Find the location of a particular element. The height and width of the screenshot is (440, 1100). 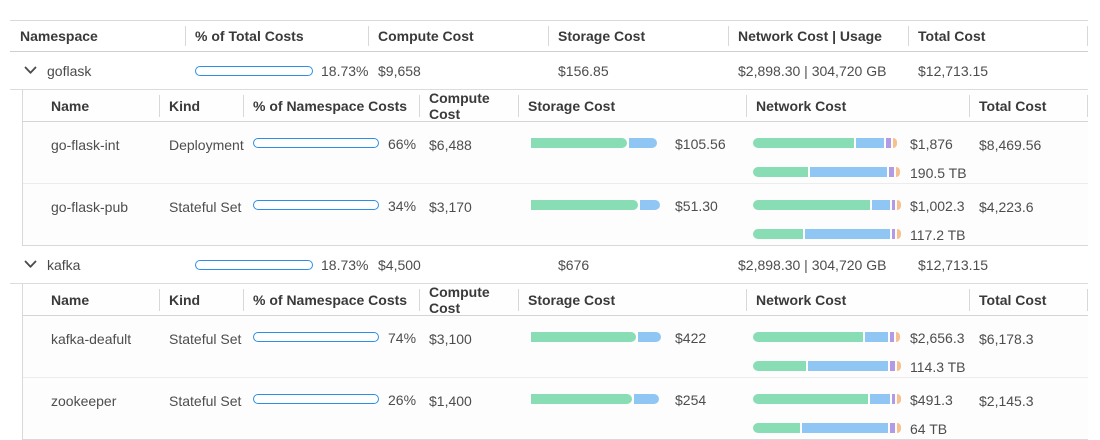

storage-cost-value: $156.85 is located at coordinates (583, 70).